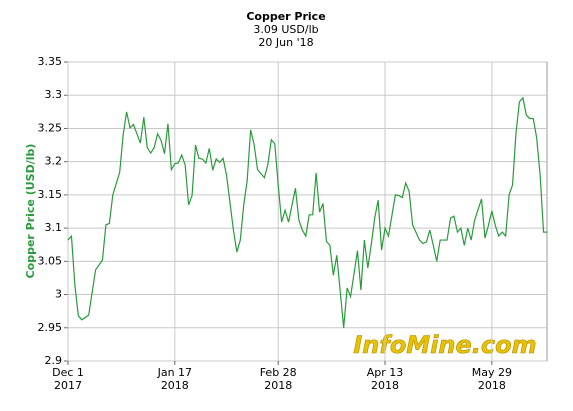 The width and height of the screenshot is (573, 411). Describe the element at coordinates (50, 61) in the screenshot. I see `y-tick-label: 3.35` at that location.